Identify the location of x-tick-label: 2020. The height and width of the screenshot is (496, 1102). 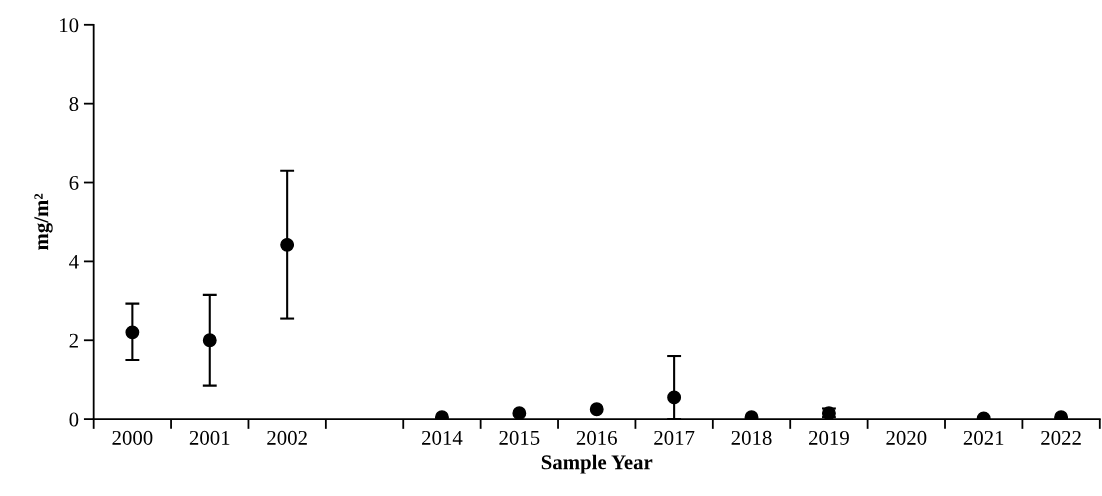
(906, 437).